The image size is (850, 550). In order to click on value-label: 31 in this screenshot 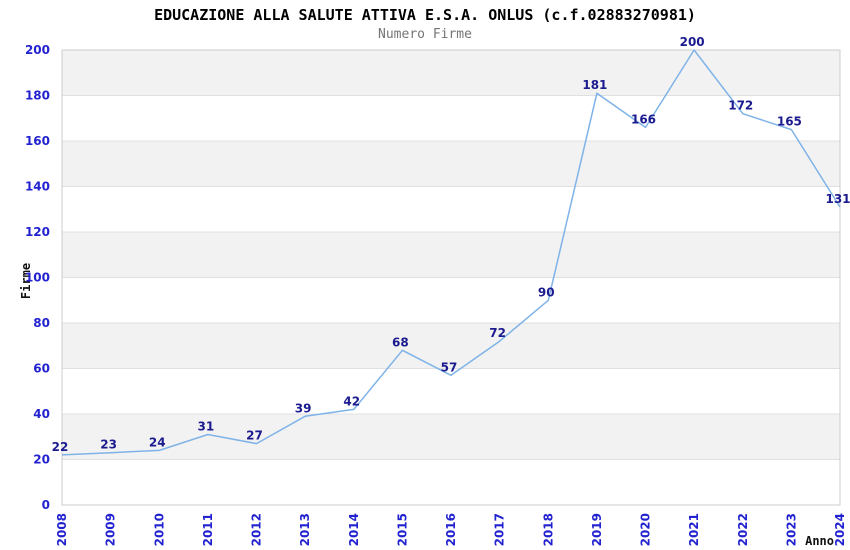, I will do `click(206, 426)`.